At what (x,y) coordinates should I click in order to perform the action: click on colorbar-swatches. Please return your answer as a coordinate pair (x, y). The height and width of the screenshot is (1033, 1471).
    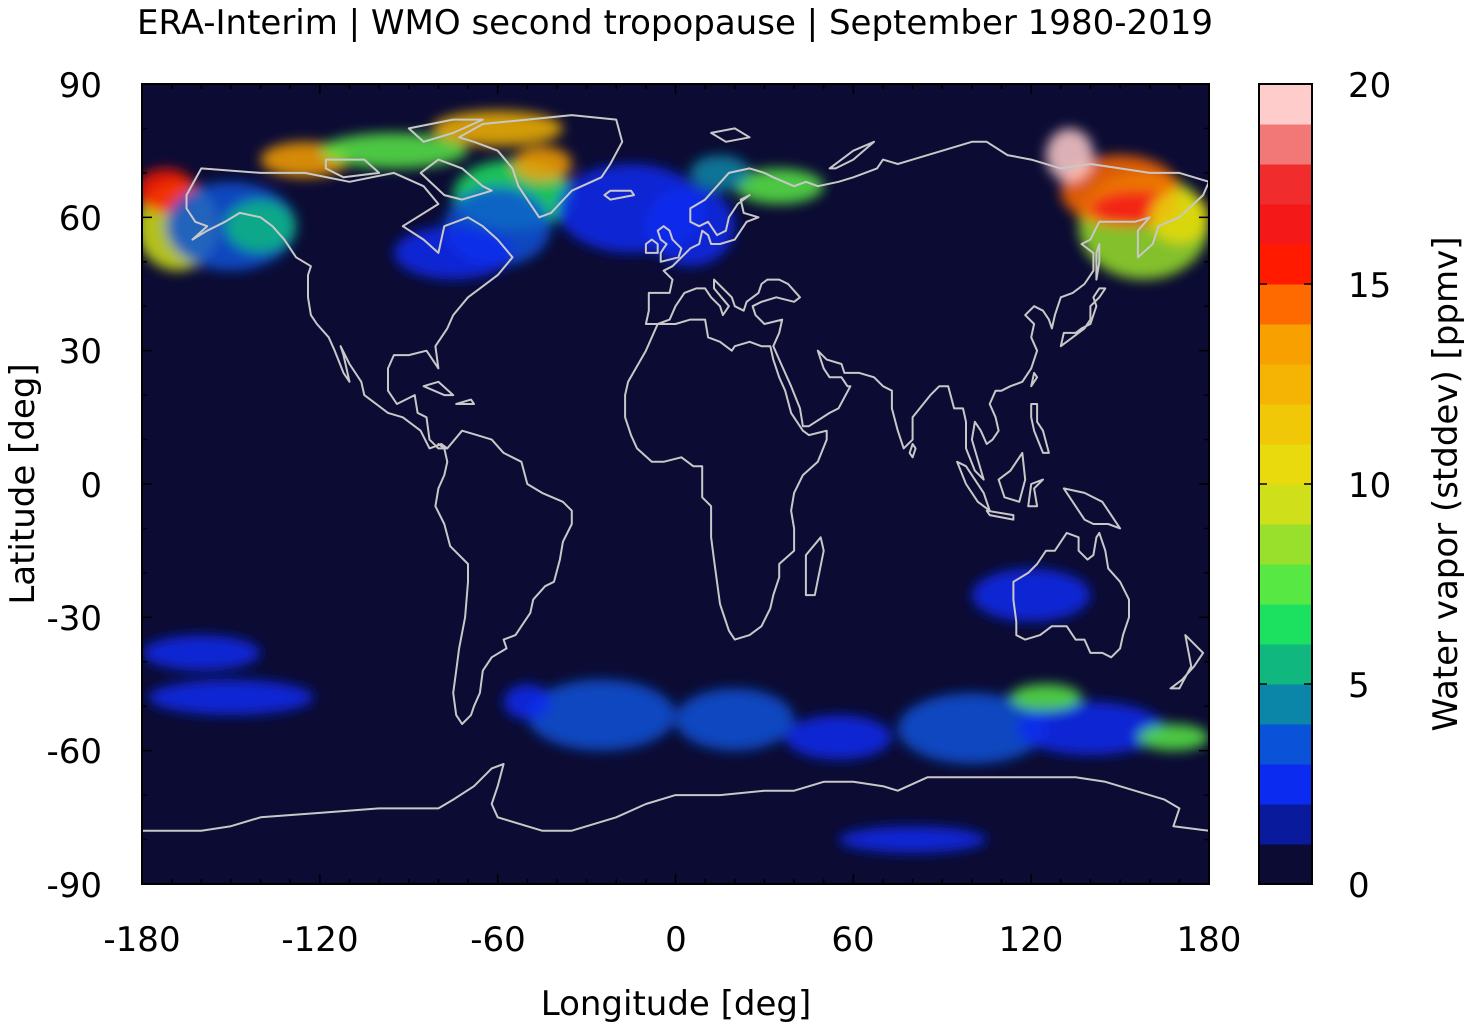
    Looking at the image, I should click on (1285, 484).